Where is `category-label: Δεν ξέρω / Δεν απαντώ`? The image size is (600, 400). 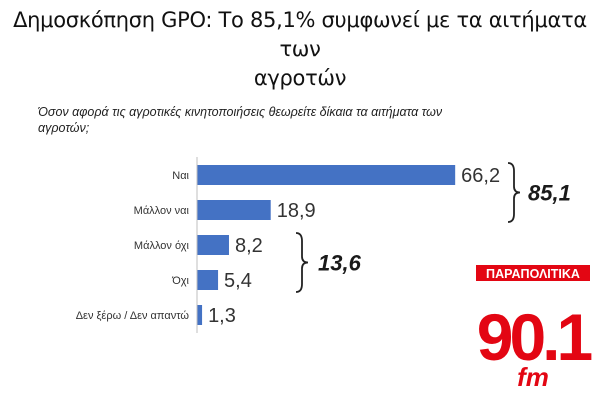 category-label: Δεν ξέρω / Δεν απαντώ is located at coordinates (133, 316).